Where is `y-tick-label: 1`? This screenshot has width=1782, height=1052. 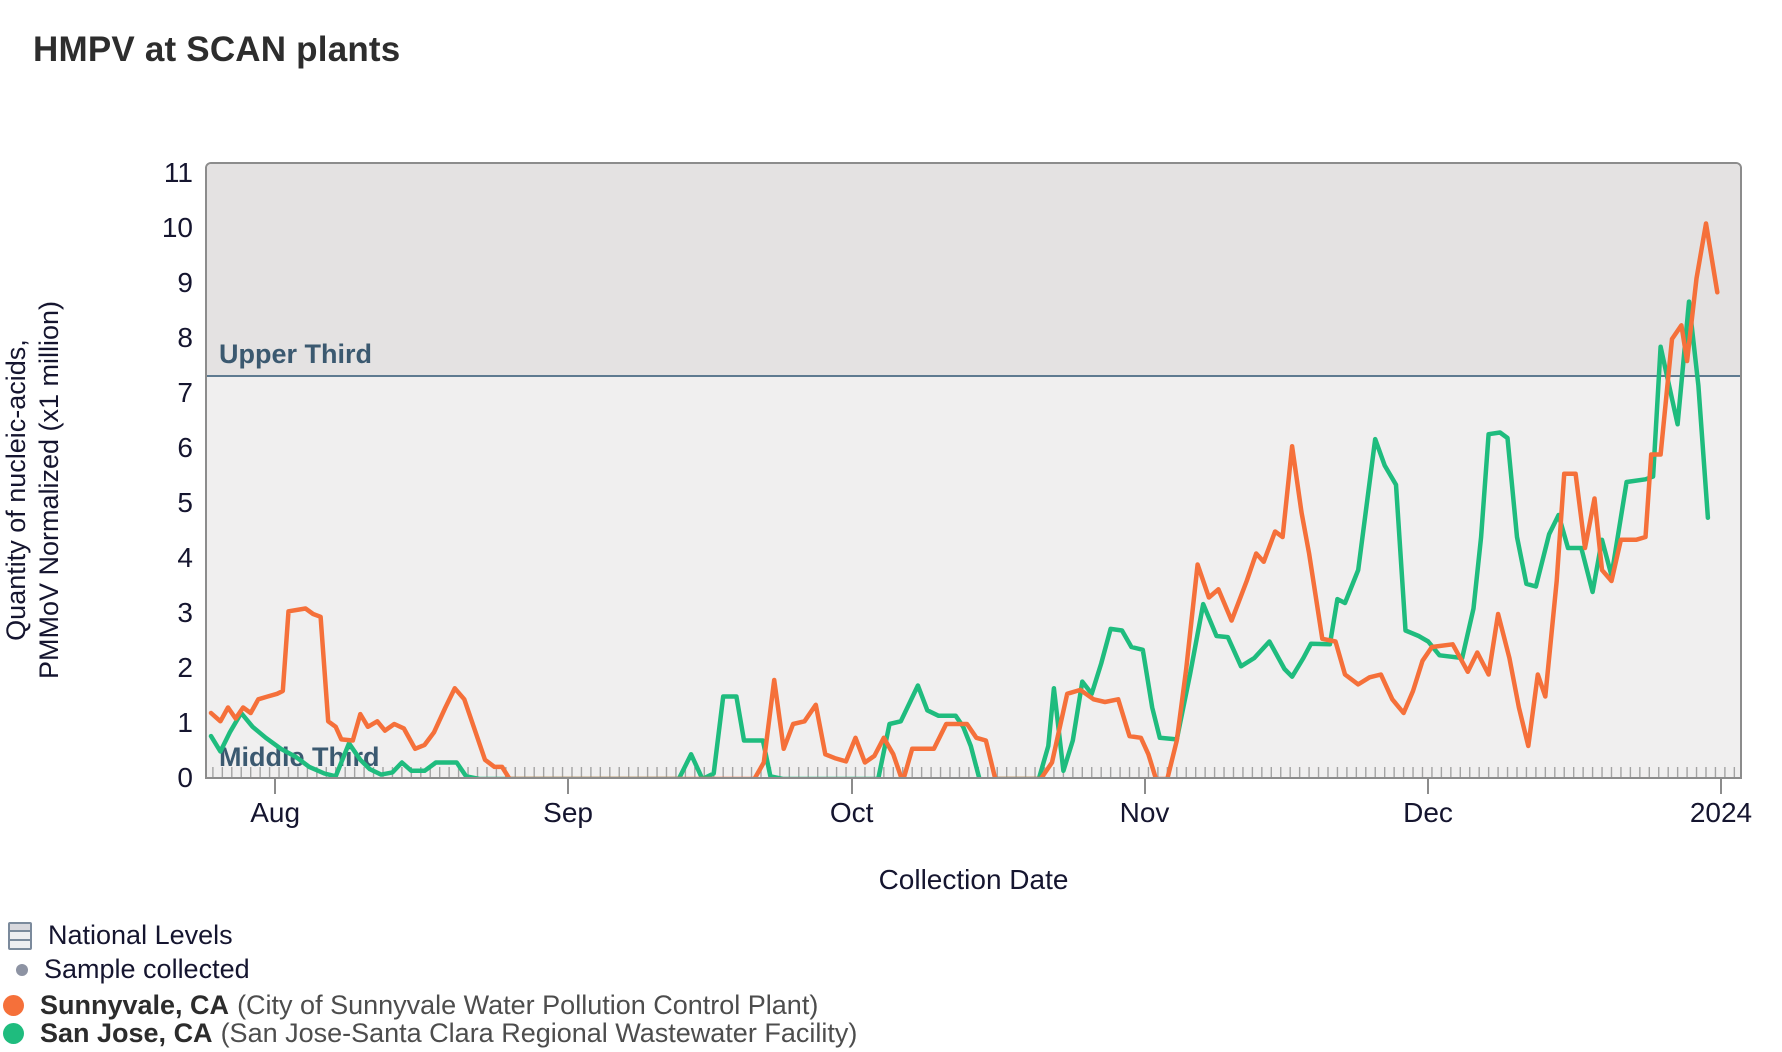
y-tick-label: 1 is located at coordinates (185, 722).